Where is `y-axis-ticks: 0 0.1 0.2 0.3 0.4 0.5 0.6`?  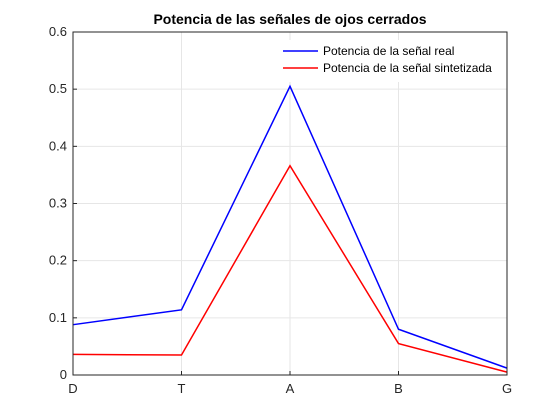
y-axis-ticks: 0 0.1 0.2 0.3 0.4 0.5 0.6 is located at coordinates (63, 203).